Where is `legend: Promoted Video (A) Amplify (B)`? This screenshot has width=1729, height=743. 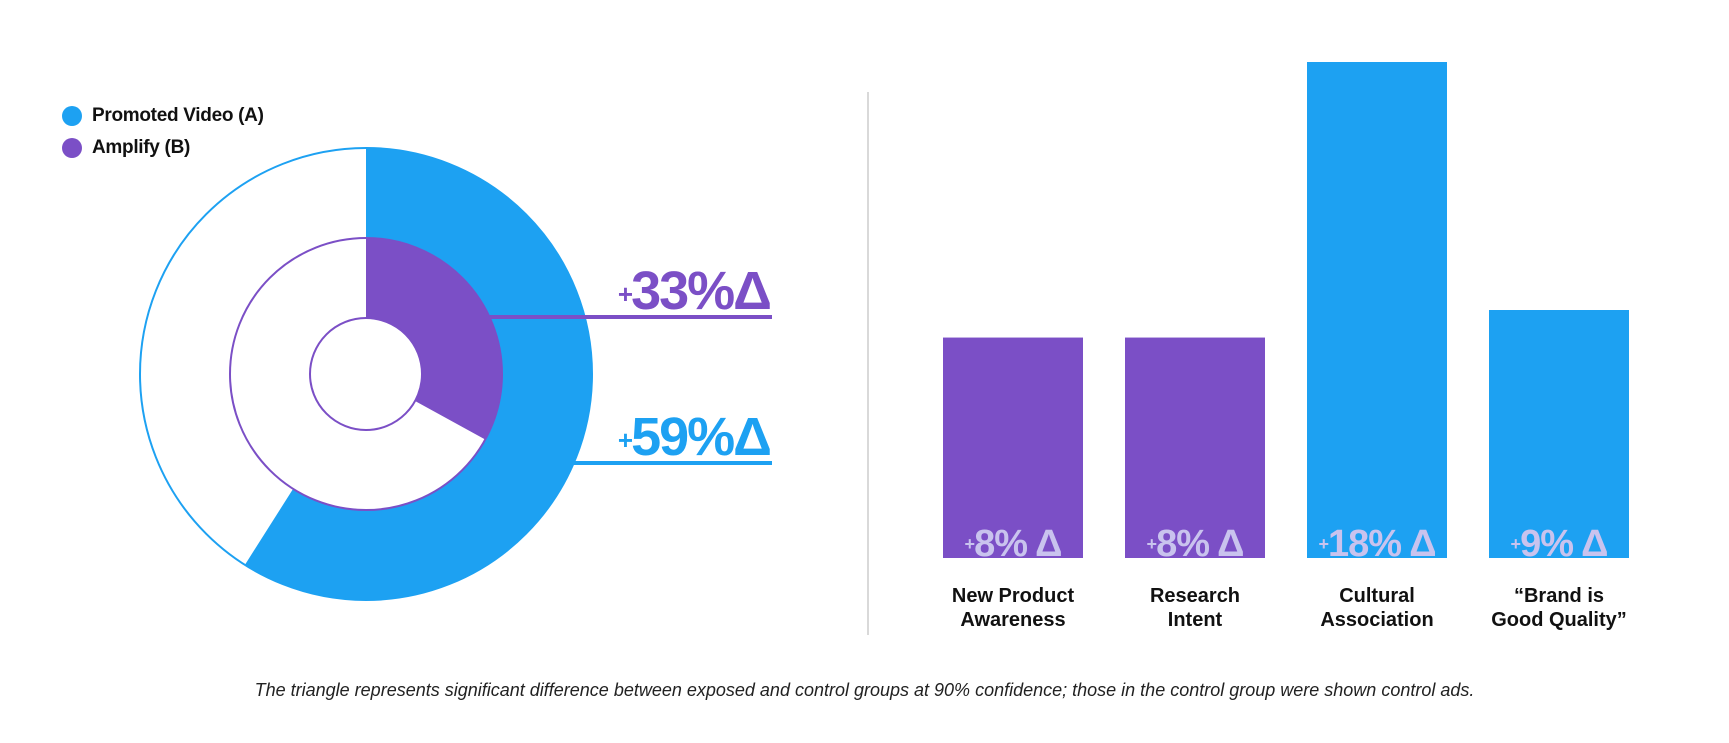
legend: Promoted Video (A) Amplify (B) is located at coordinates (163, 132).